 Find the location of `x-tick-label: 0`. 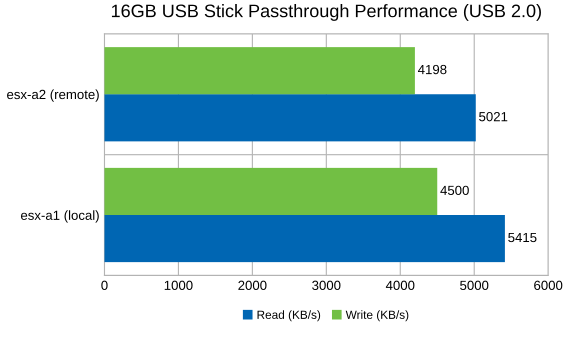

x-tick-label: 0 is located at coordinates (104, 285).